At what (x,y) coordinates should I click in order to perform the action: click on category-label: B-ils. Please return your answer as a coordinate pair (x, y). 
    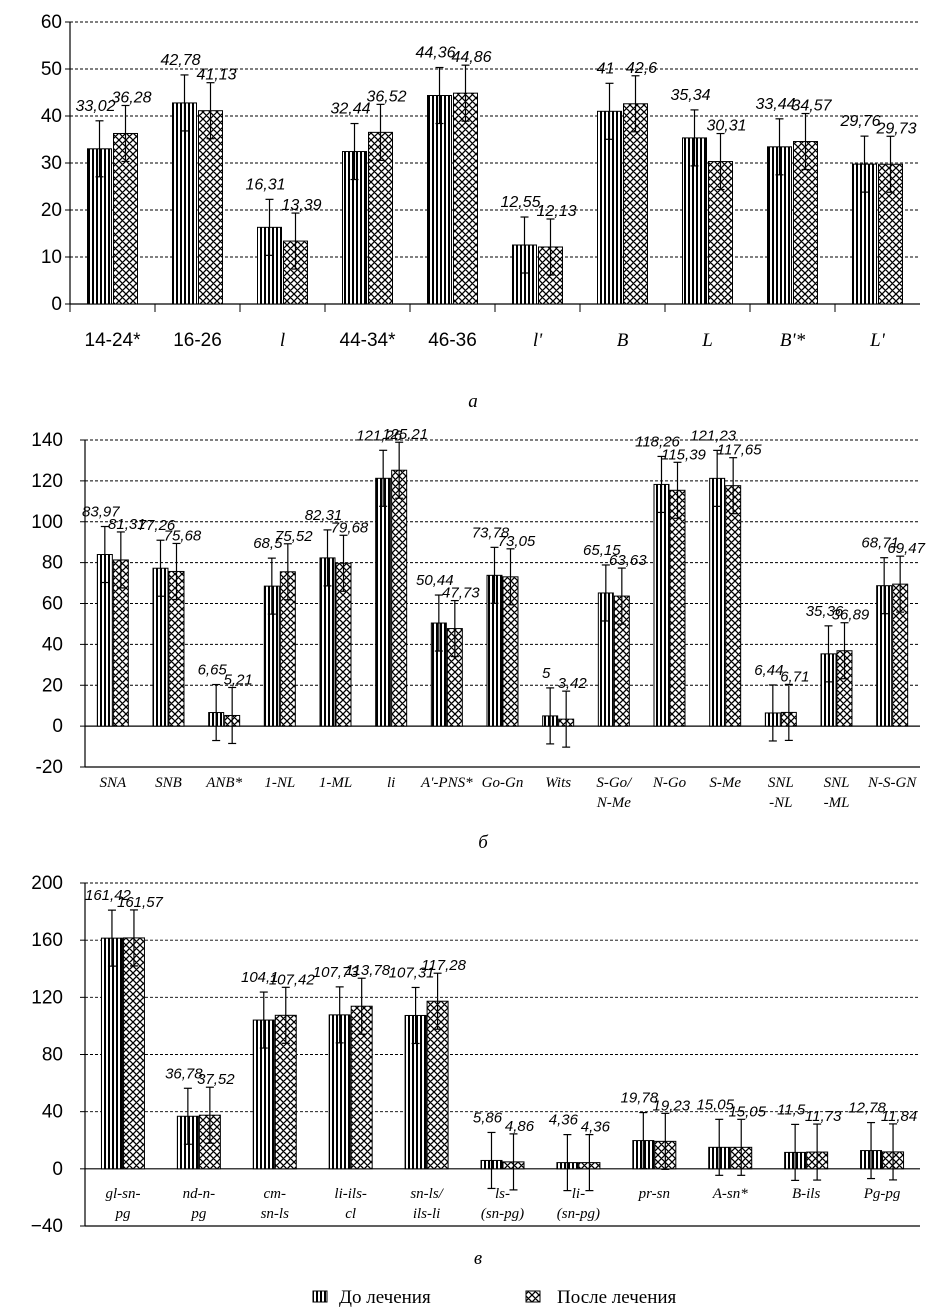
    Looking at the image, I should click on (806, 1194).